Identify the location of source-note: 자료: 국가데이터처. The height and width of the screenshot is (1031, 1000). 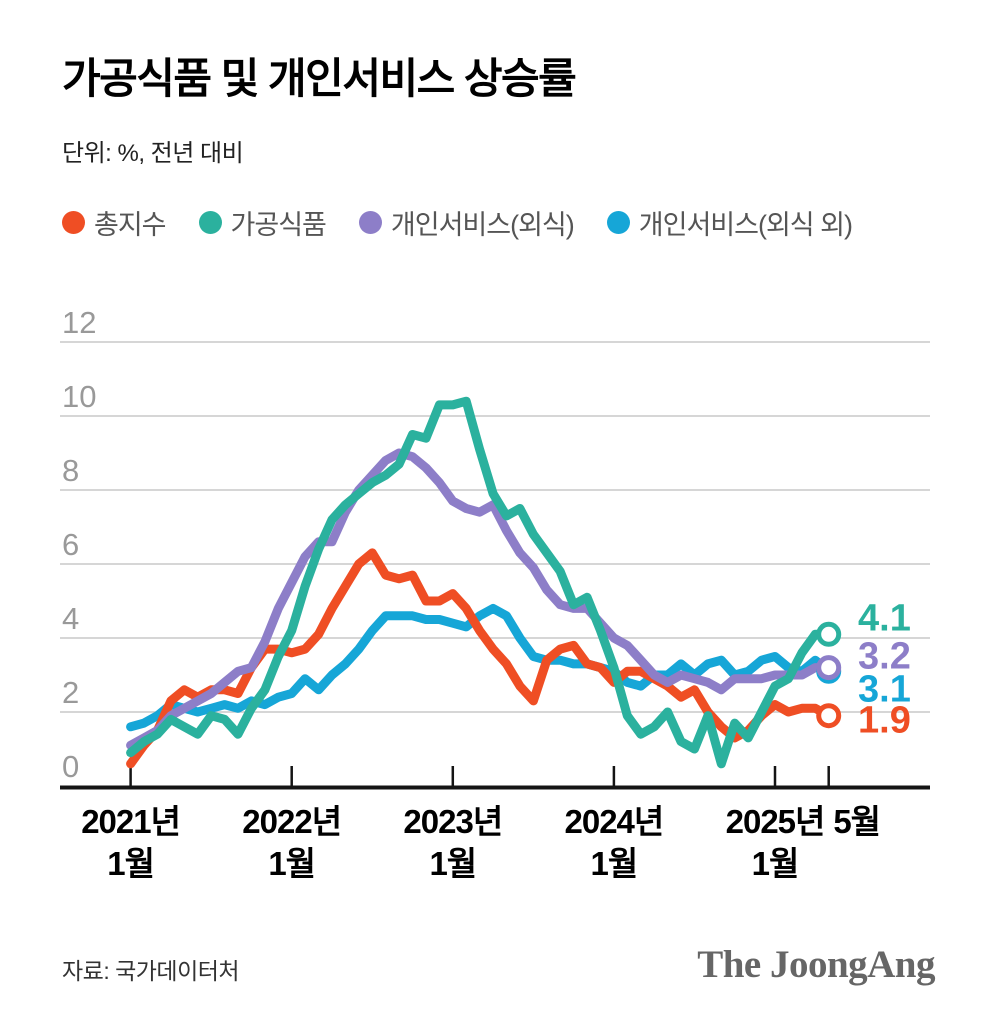
(151, 971).